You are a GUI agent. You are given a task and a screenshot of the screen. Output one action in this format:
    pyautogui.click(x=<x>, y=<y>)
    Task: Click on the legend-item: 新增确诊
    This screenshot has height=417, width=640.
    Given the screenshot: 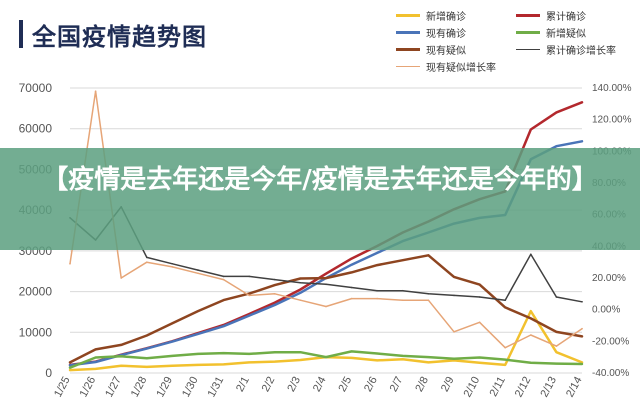 What is the action you would take?
    pyautogui.click(x=431, y=15)
    